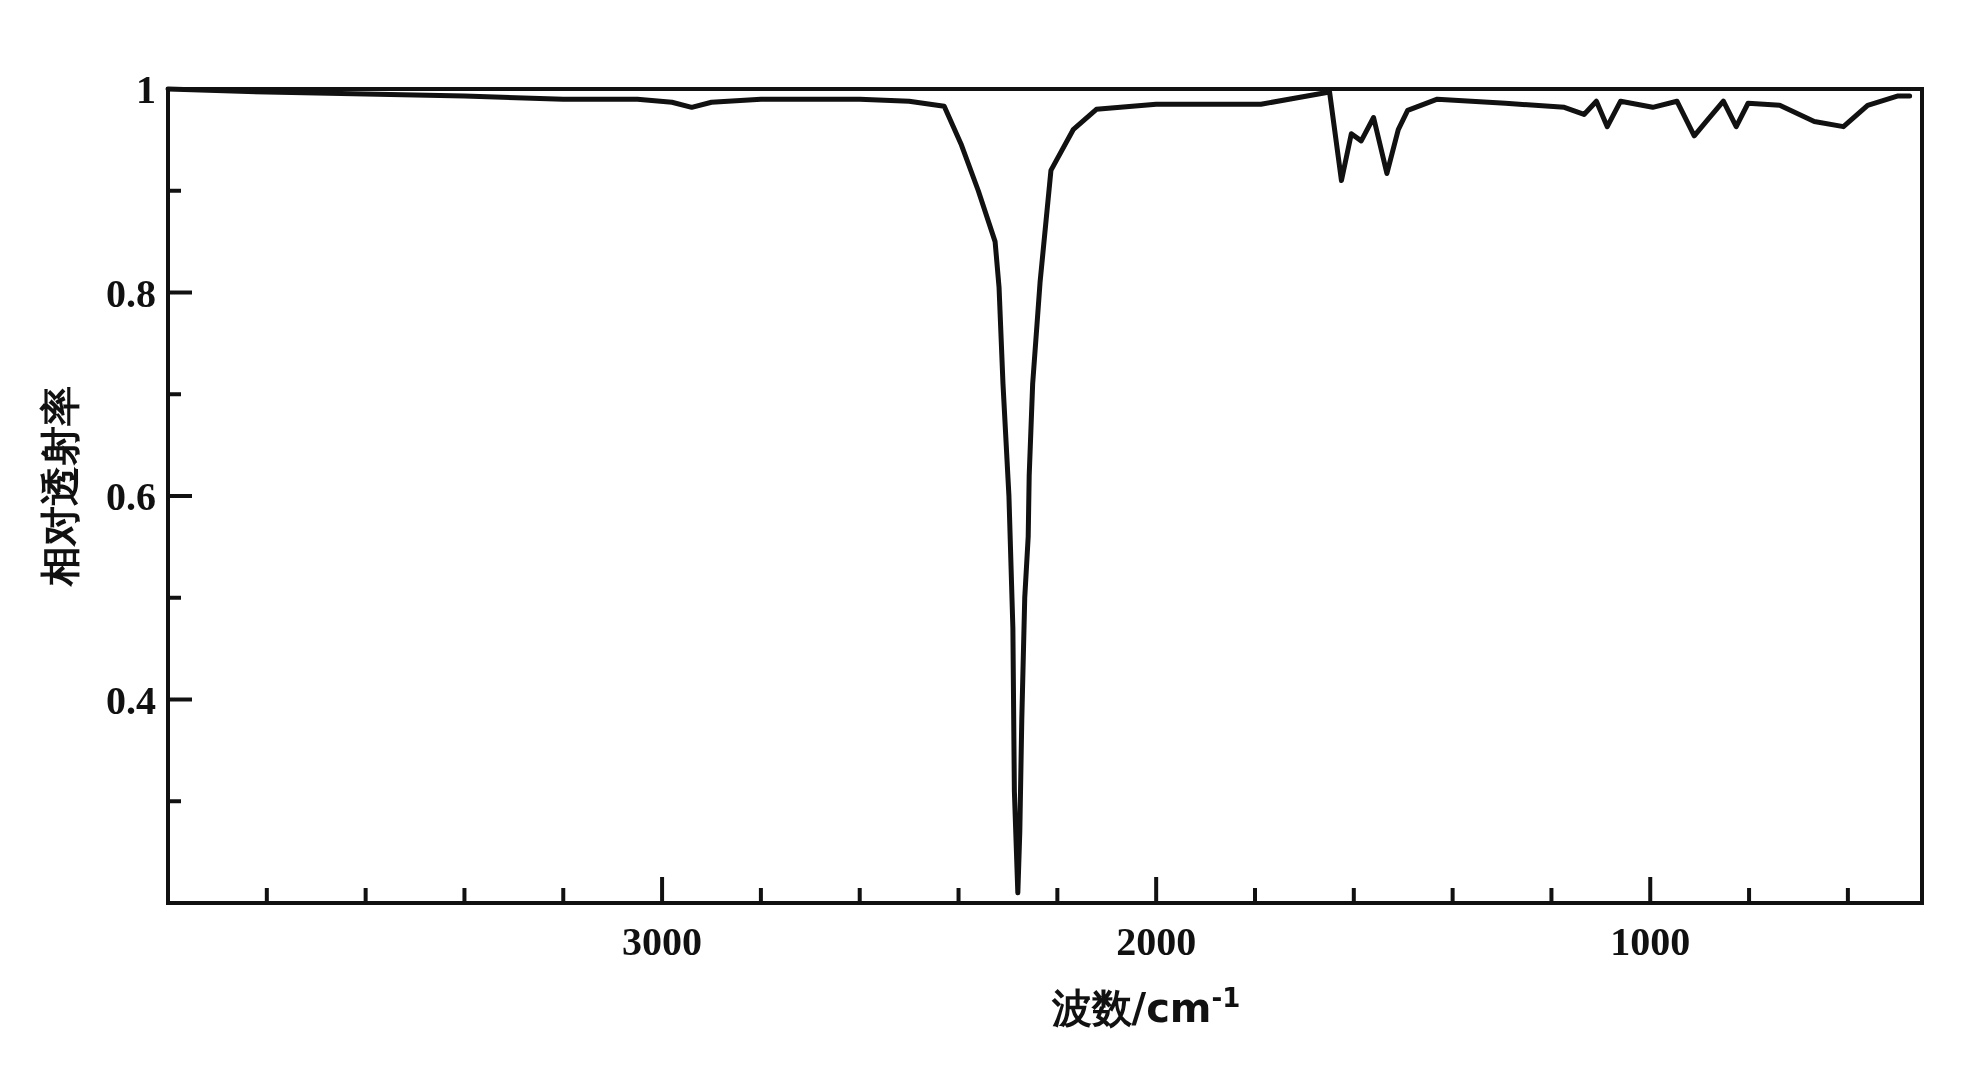 The width and height of the screenshot is (1986, 1080). What do you see at coordinates (131, 293) in the screenshot?
I see `y-tick-label: 0.8` at bounding box center [131, 293].